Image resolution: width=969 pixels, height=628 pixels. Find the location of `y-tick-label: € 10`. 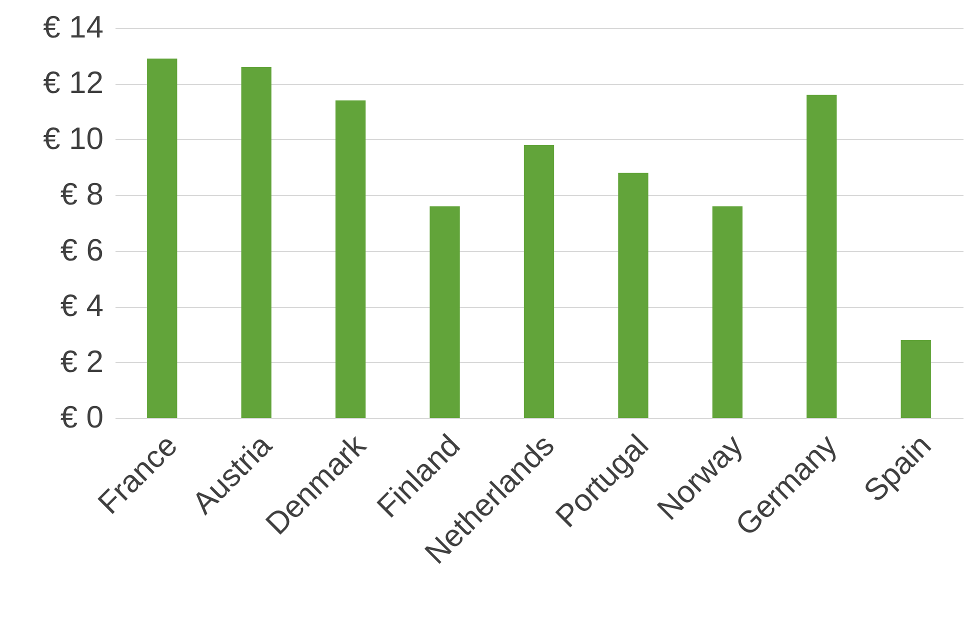

y-tick-label: € 10 is located at coordinates (73, 138).